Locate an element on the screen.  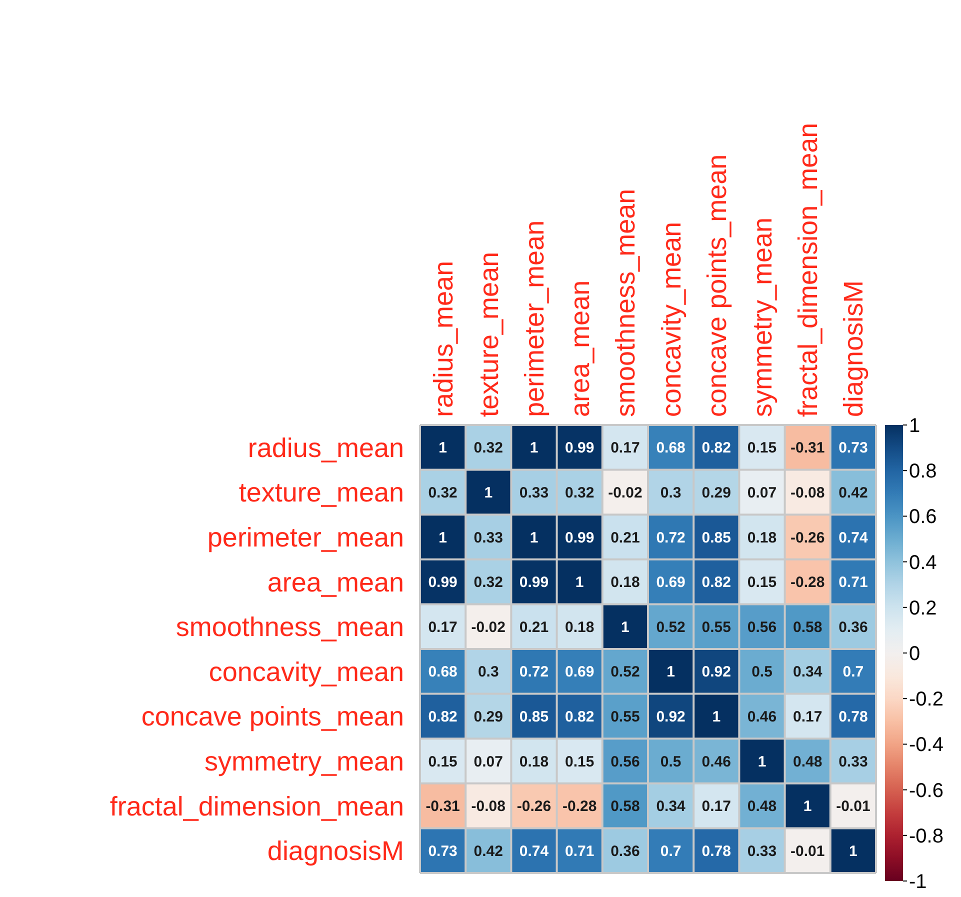
data-label: 0.48 is located at coordinates (807, 761).